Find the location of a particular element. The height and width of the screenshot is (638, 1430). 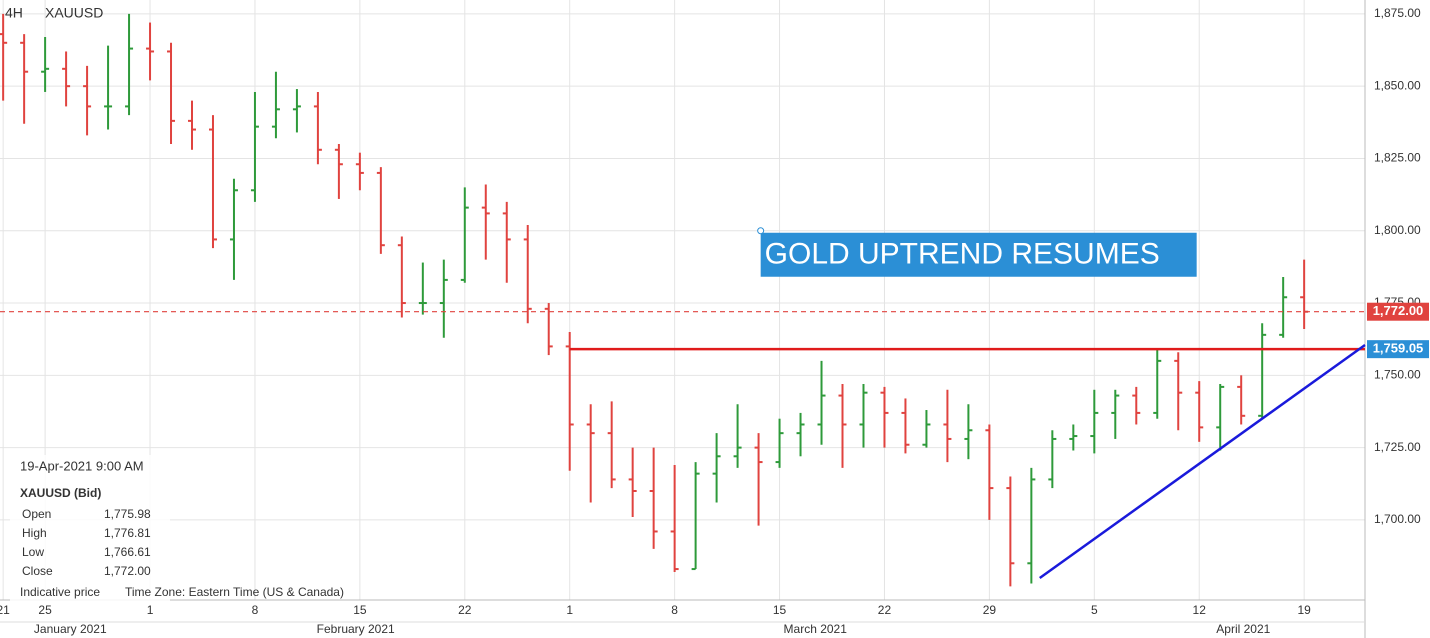

y-tick-label: 1,850.00 is located at coordinates (1397, 85).